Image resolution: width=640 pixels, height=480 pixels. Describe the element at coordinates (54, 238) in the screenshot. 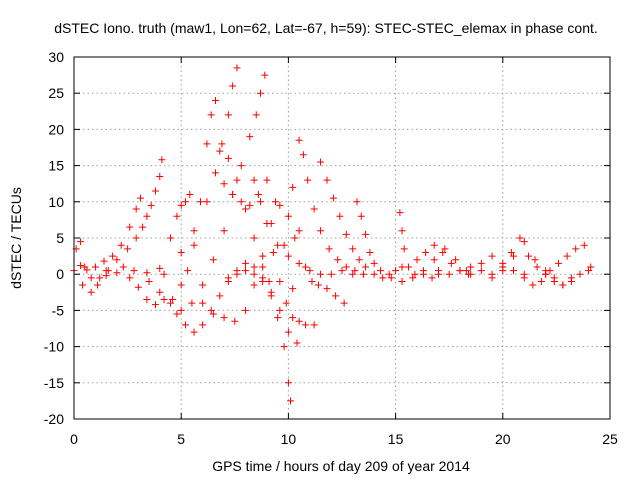

I see `y-tick-labels: -20 -15 -10 -5 0 5 10 15 20 25 30` at that location.